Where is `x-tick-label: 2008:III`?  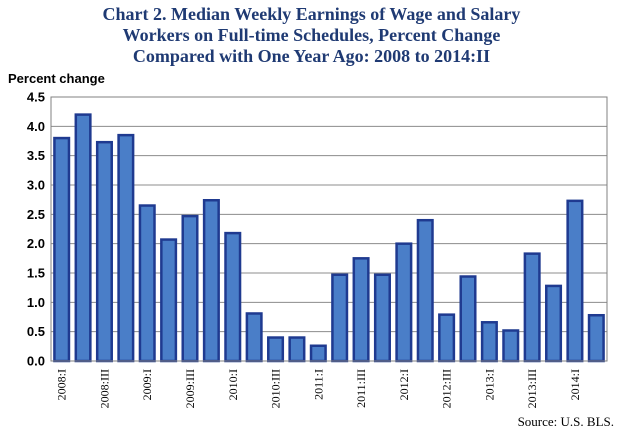
x-tick-label: 2008:III is located at coordinates (104, 388).